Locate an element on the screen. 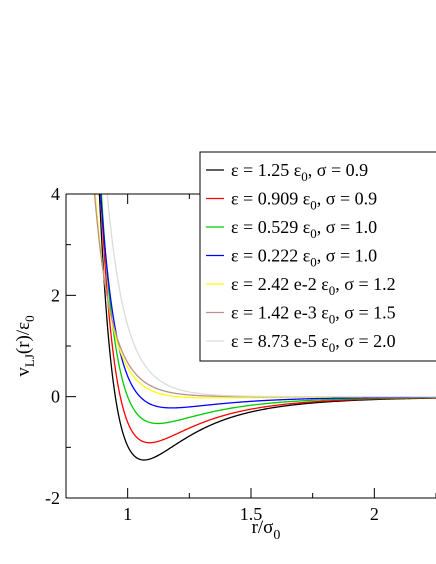  x-axis-title: r/σ0 is located at coordinates (266, 530).